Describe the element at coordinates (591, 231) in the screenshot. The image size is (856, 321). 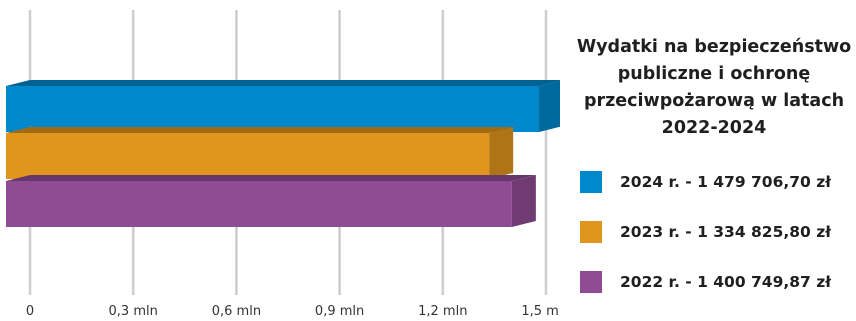
I see `legend-swatch-2023` at that location.